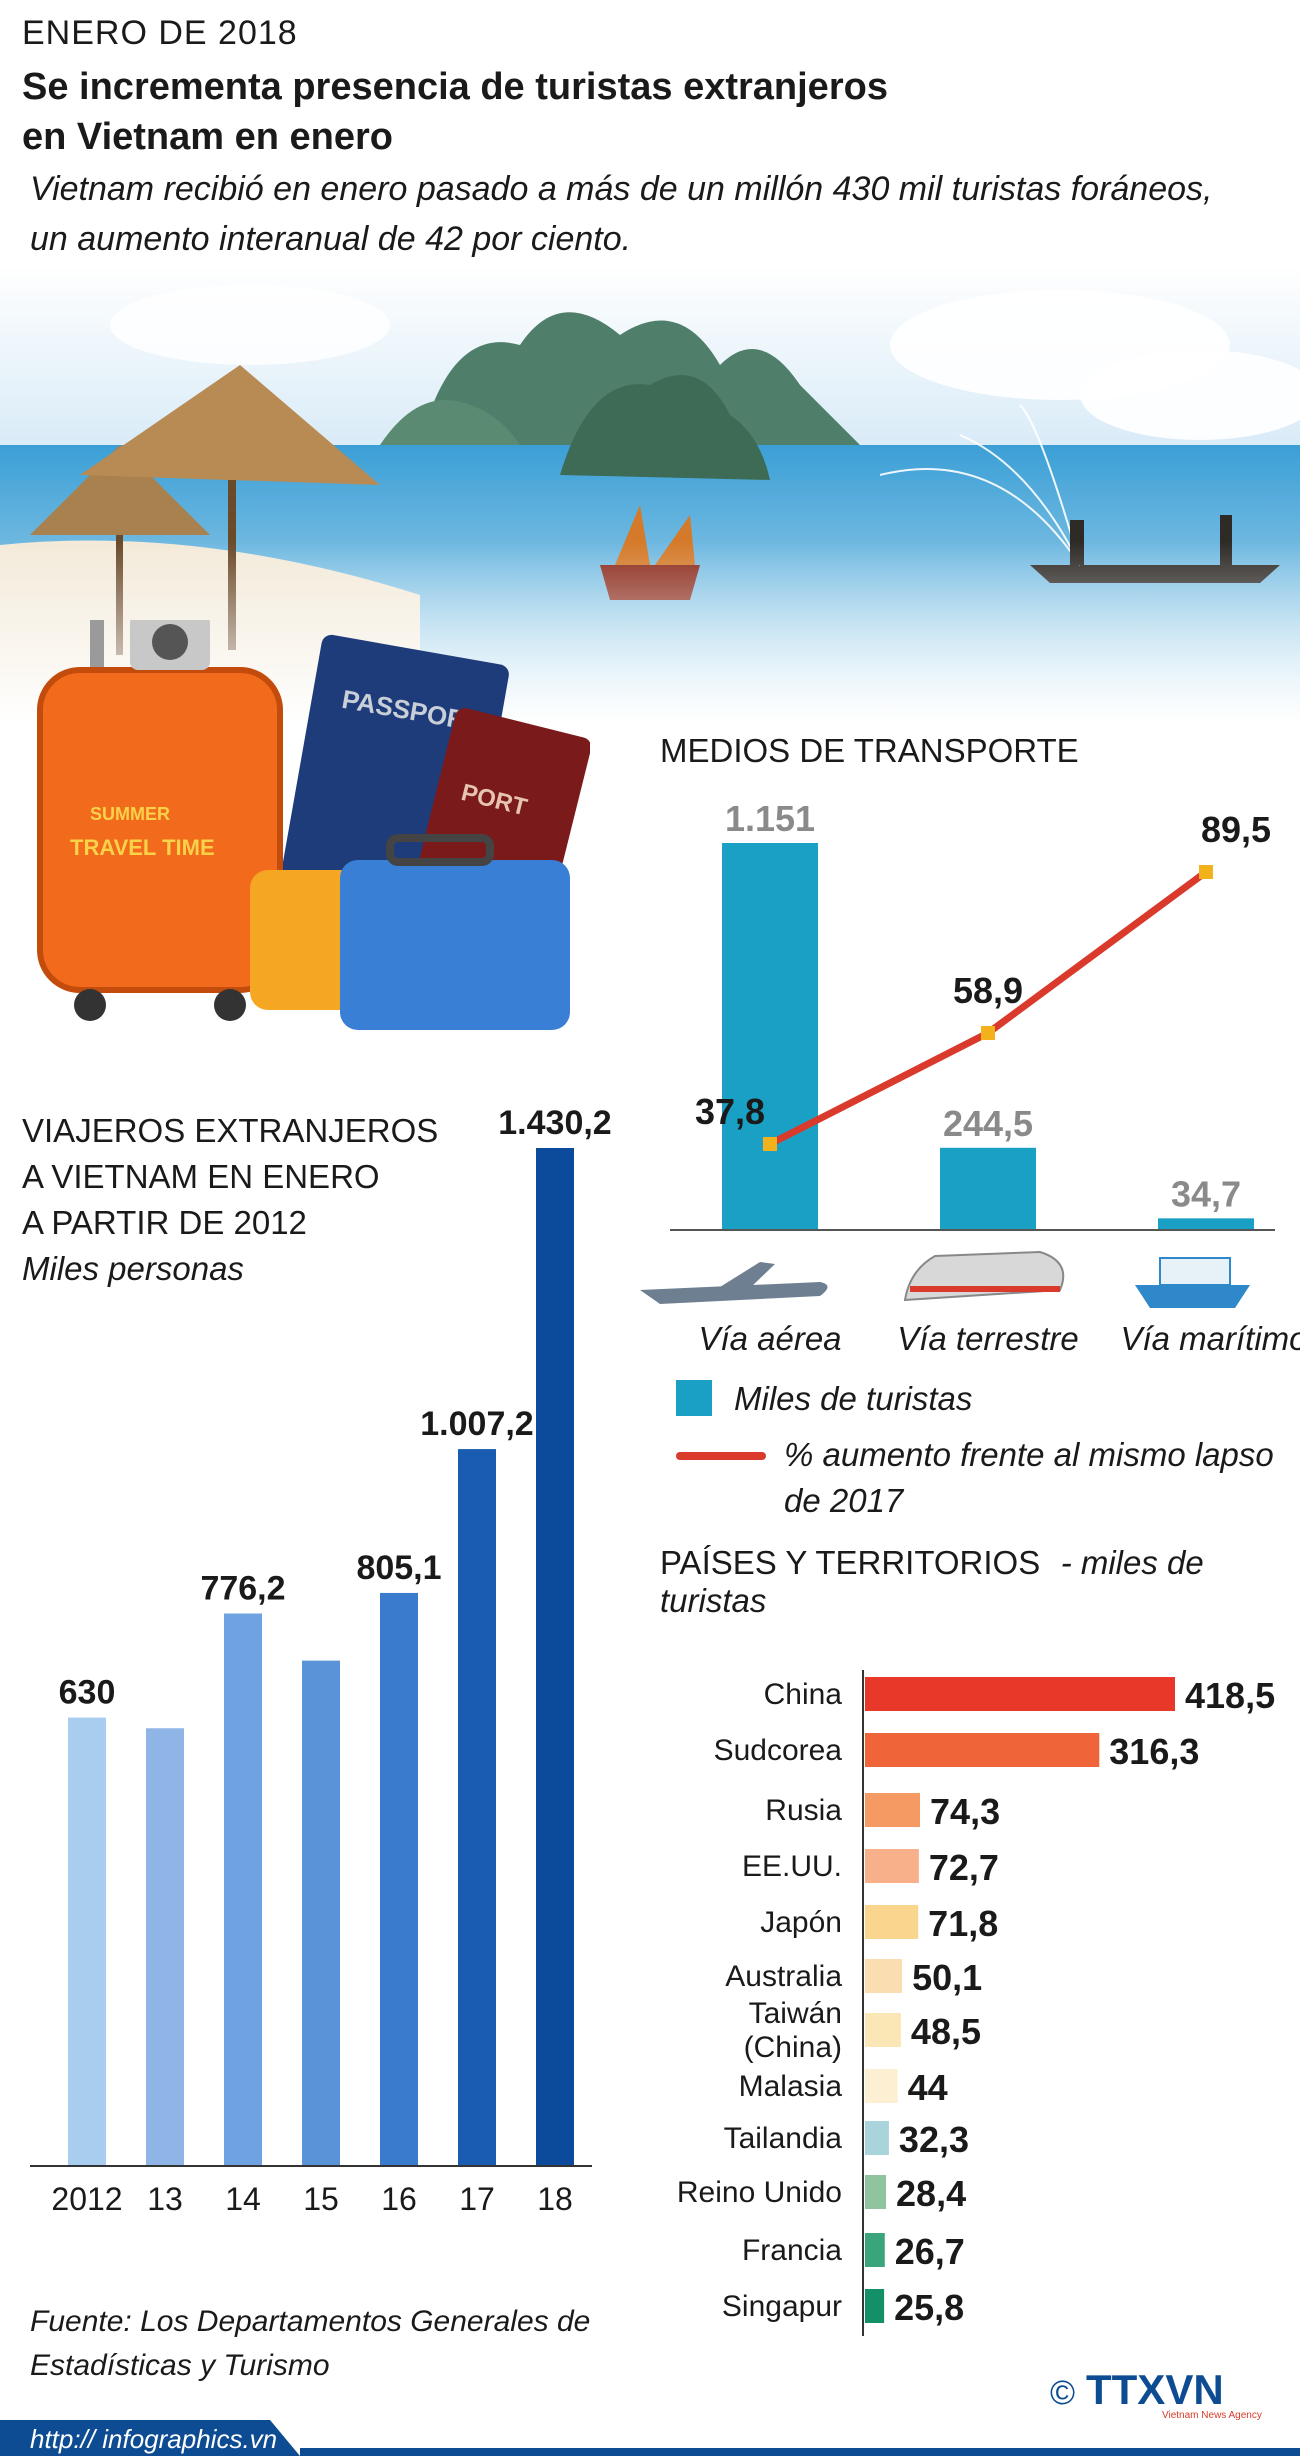  I want to click on suitcase-blue-icon, so click(455, 932).